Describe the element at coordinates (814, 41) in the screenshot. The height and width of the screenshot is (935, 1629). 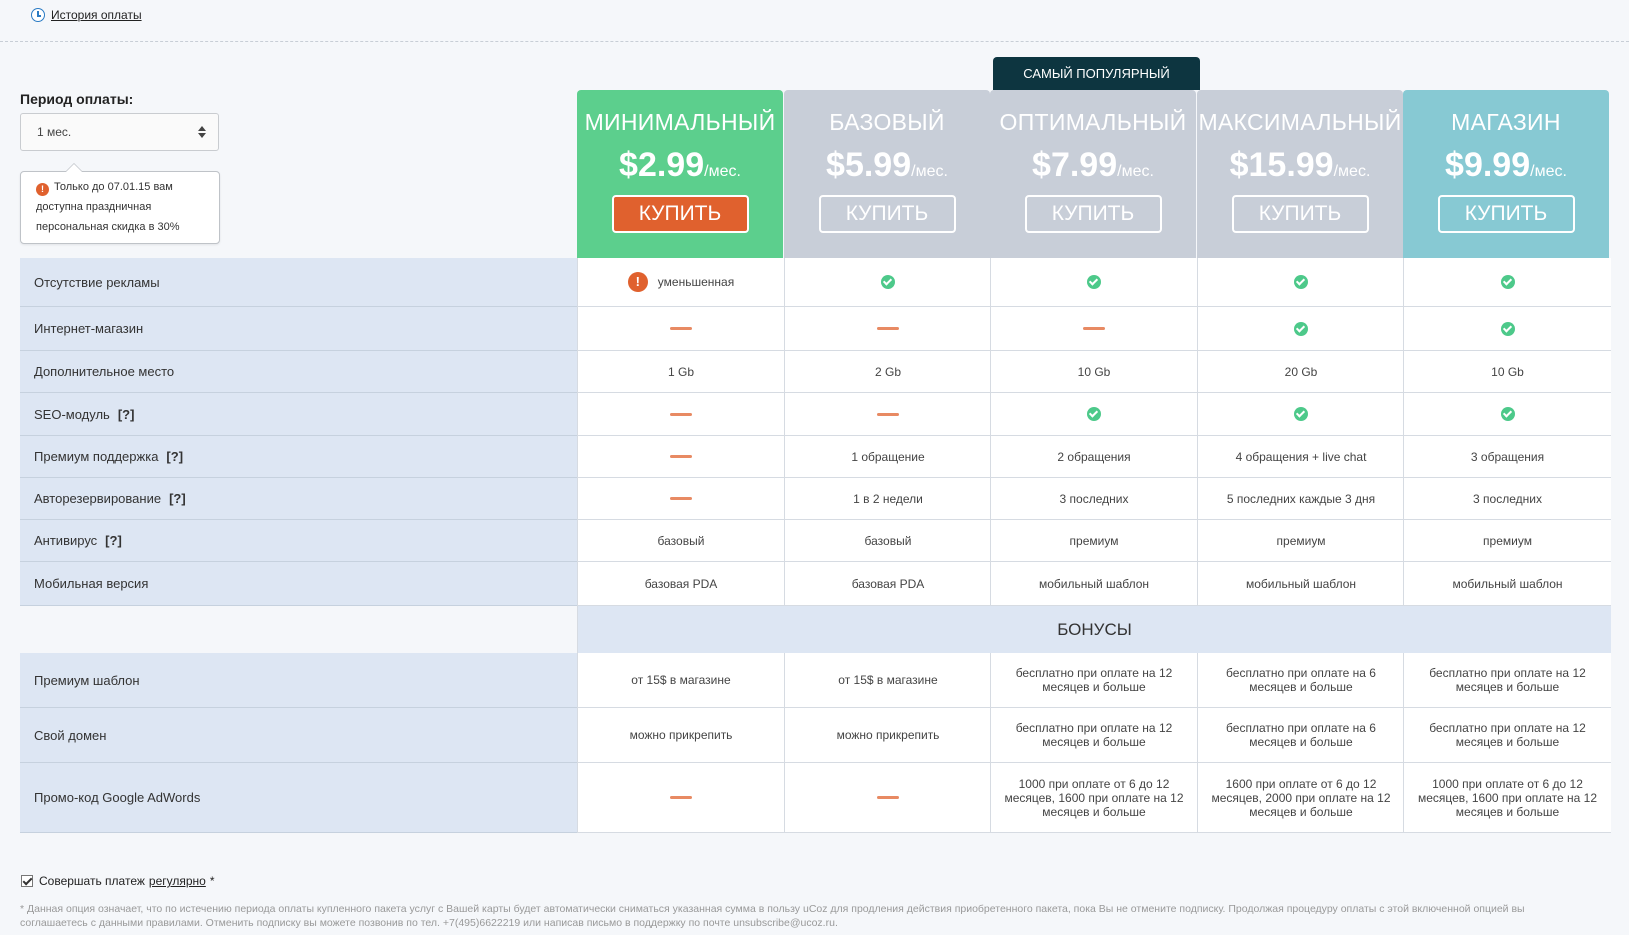
I see `divider` at that location.